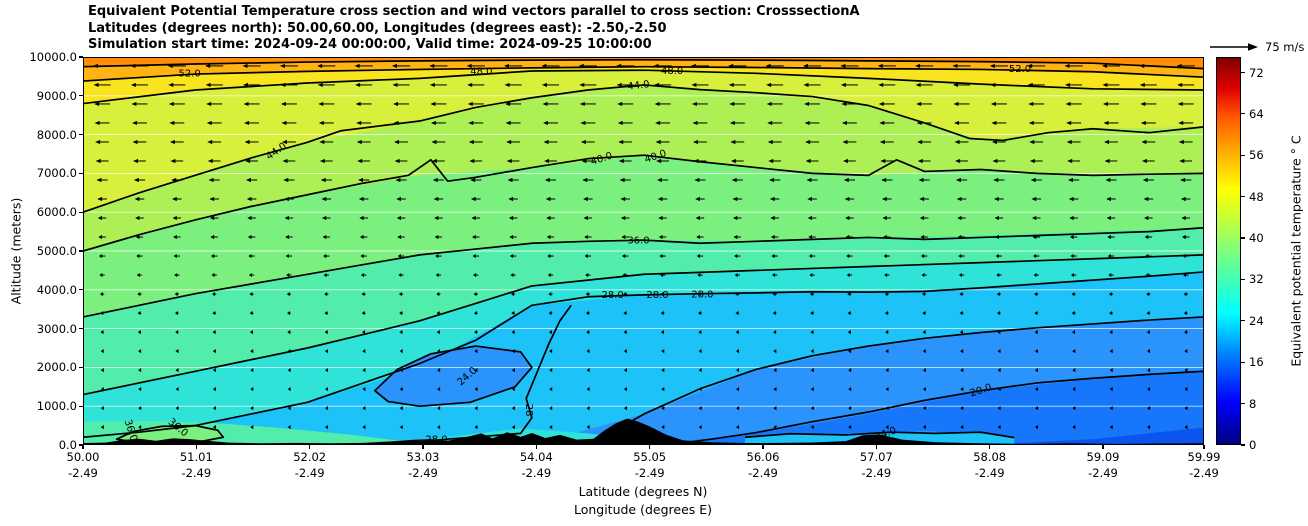  I want to click on x-tick-label: 50.00 -2.49, so click(83, 465).